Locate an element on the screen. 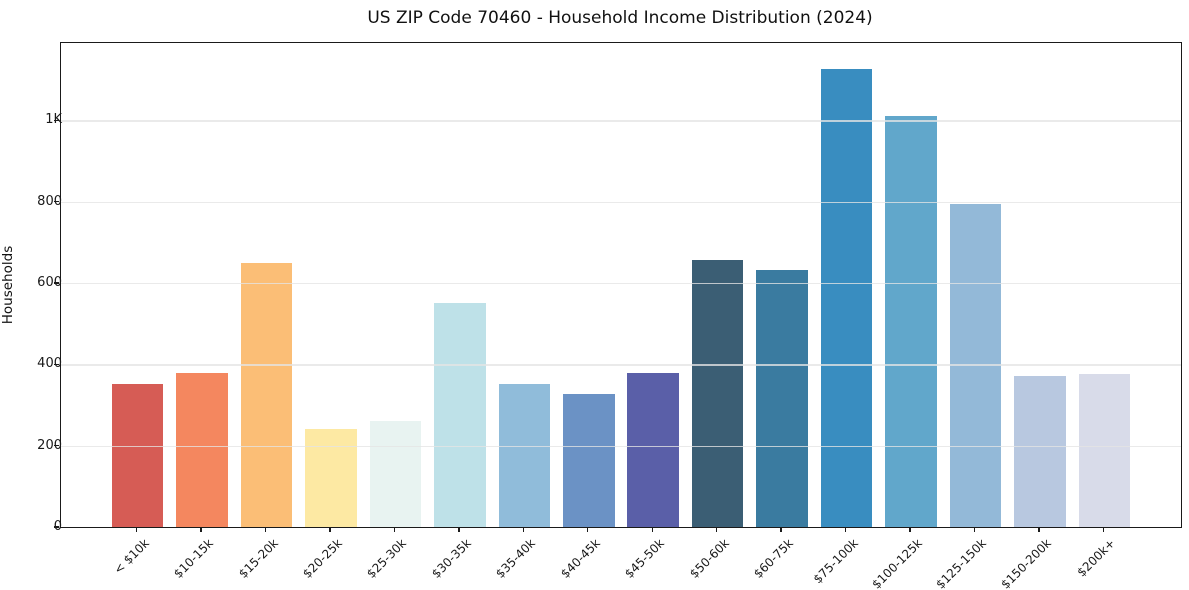 This screenshot has width=1189, height=590. bar-$60-75k is located at coordinates (782, 398).